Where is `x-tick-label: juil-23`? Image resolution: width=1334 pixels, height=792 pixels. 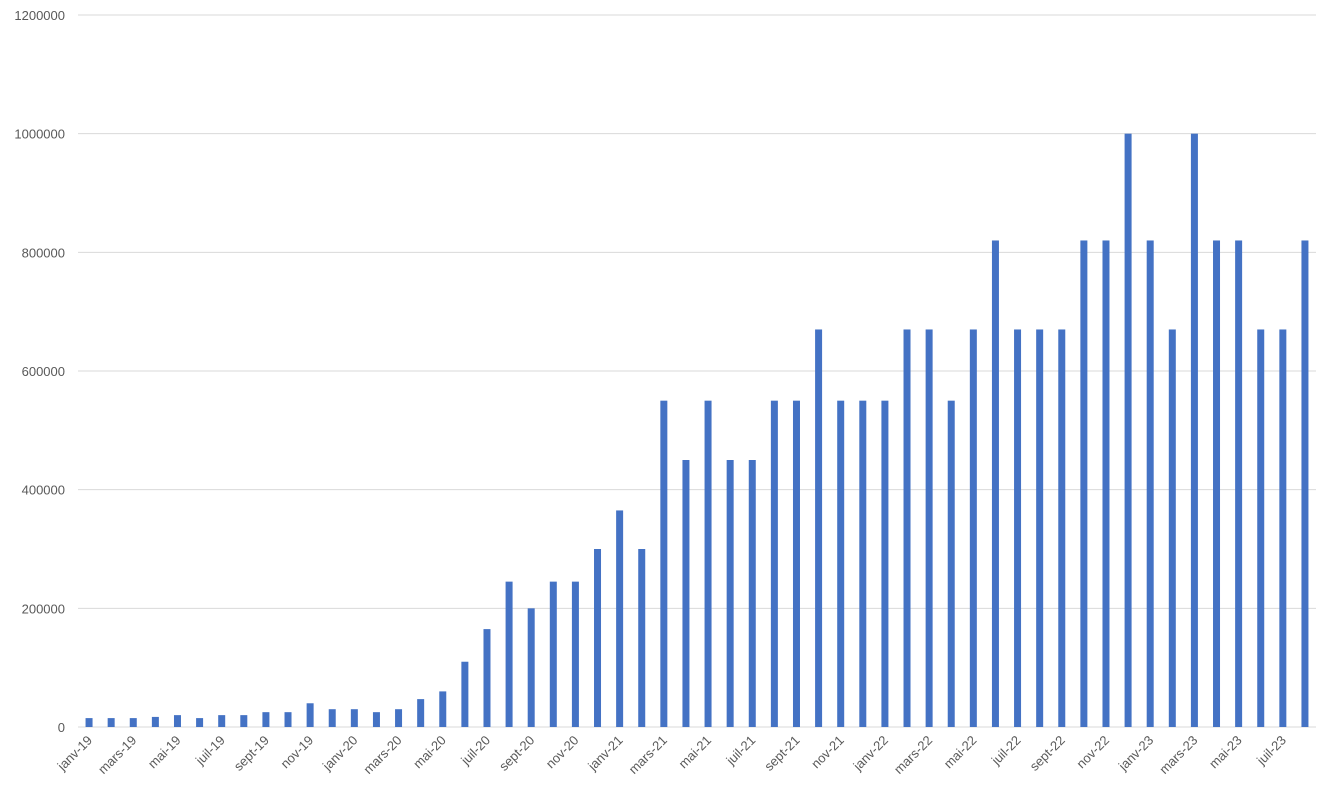
x-tick-label: juil-23 is located at coordinates (1271, 751).